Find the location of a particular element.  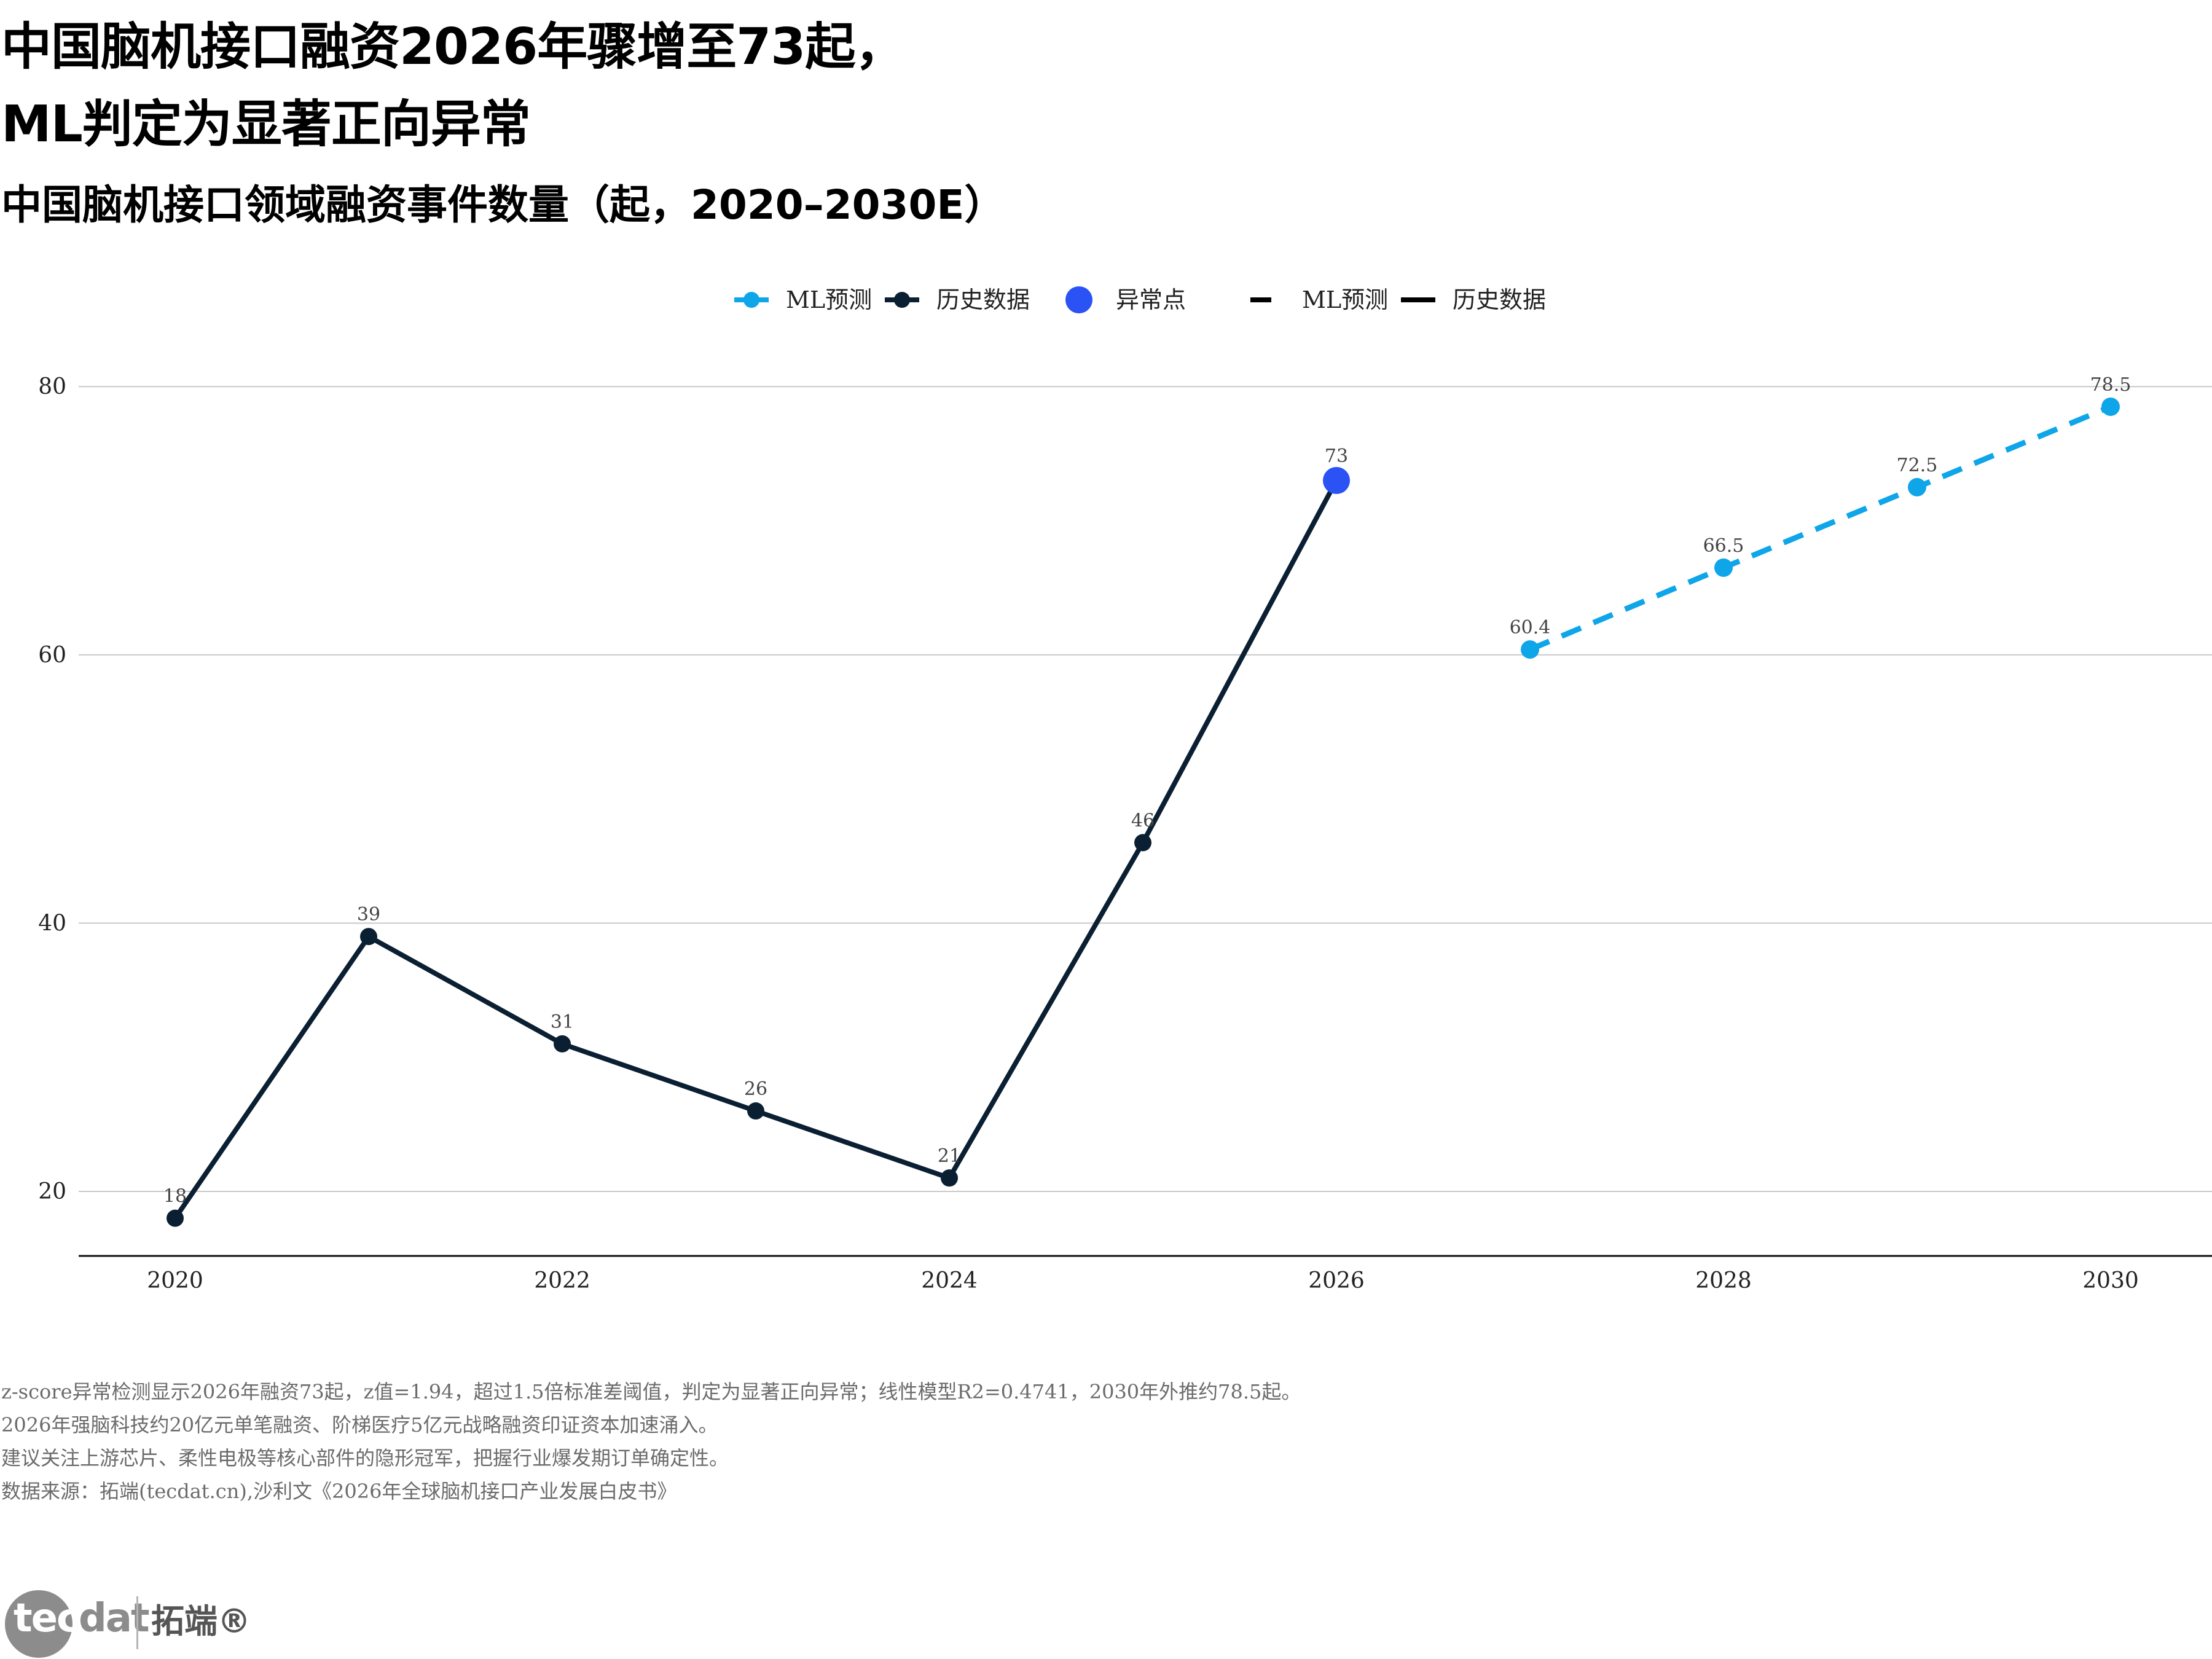

history-point-label: 21 is located at coordinates (949, 1156).